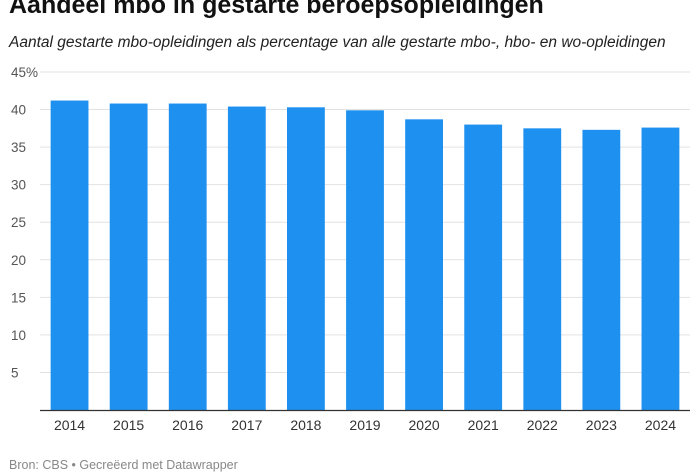 This screenshot has height=472, width=700. What do you see at coordinates (15, 372) in the screenshot?
I see `y-tick-label: 5` at bounding box center [15, 372].